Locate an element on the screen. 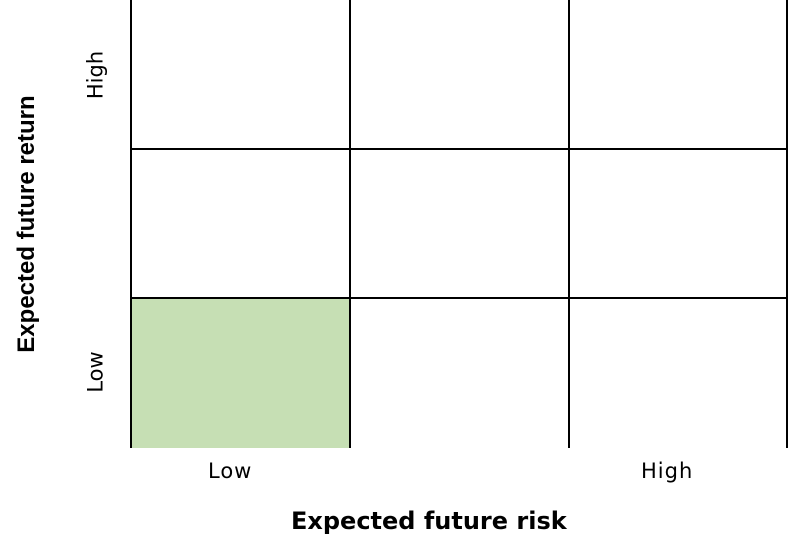  cell-high-return-low-risk is located at coordinates (241, 75).